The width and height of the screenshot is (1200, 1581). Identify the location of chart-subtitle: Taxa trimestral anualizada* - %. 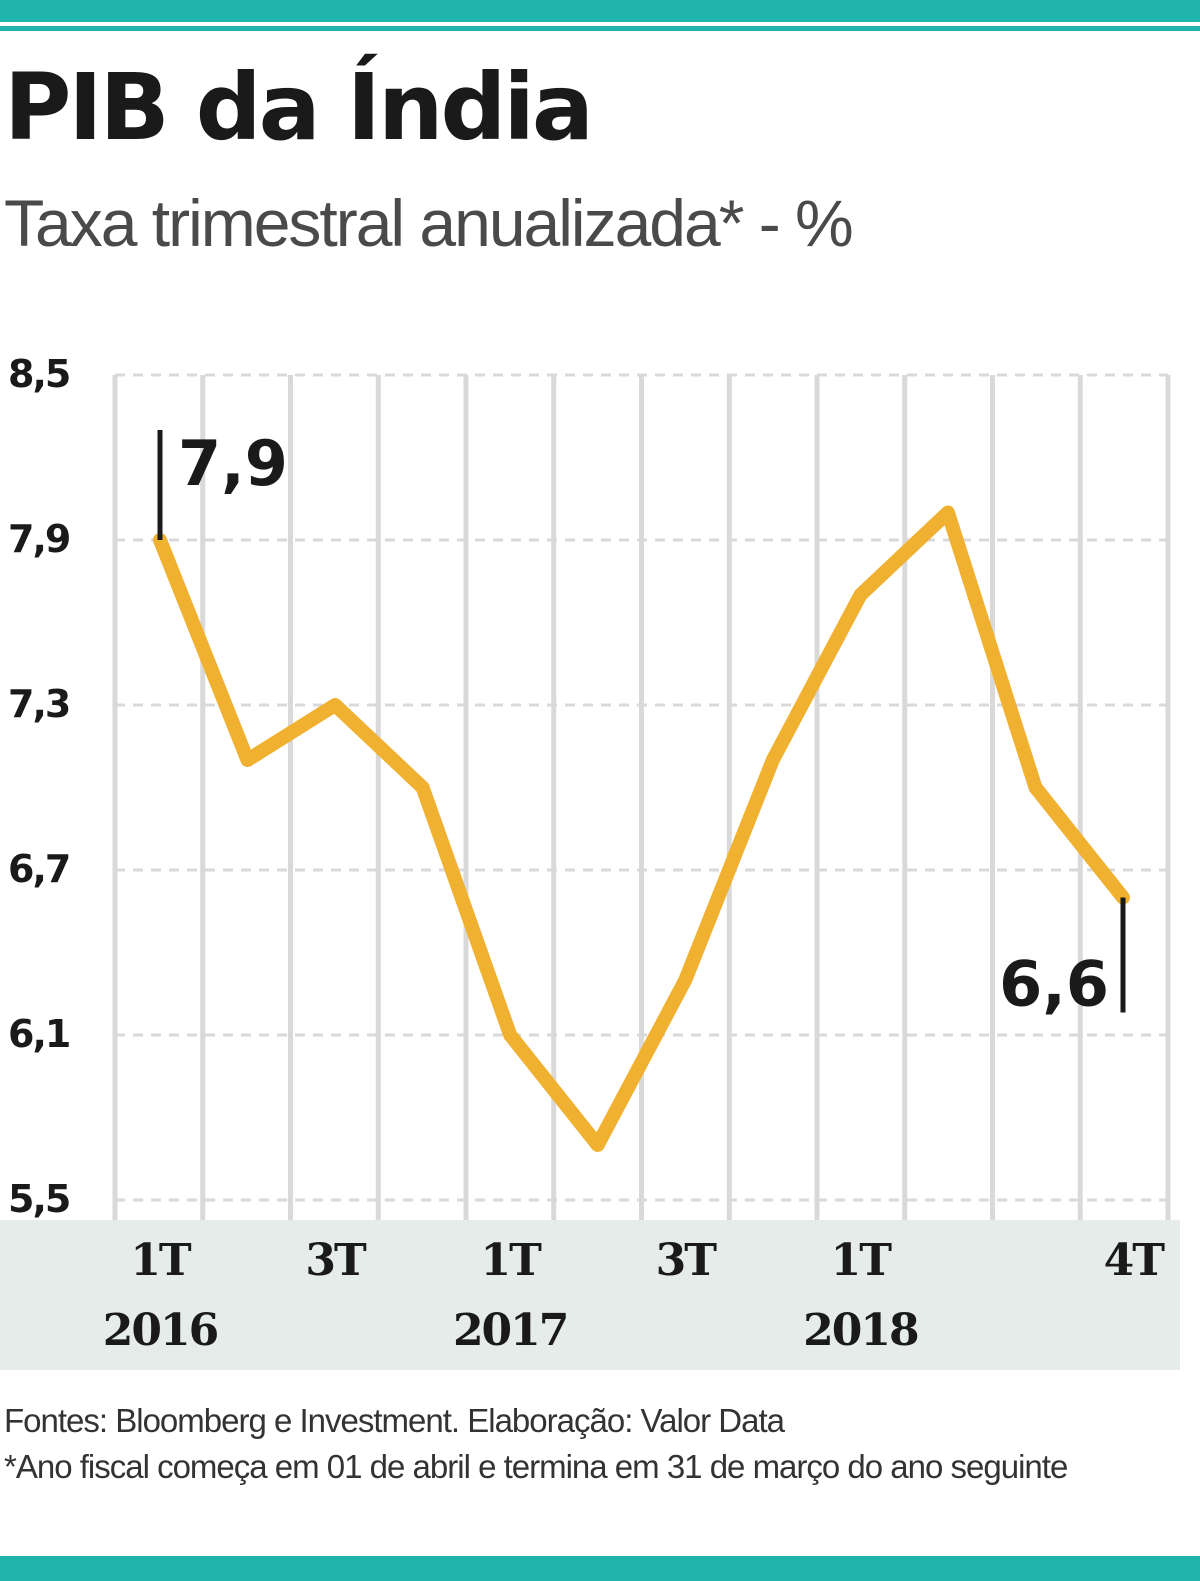
(429, 223).